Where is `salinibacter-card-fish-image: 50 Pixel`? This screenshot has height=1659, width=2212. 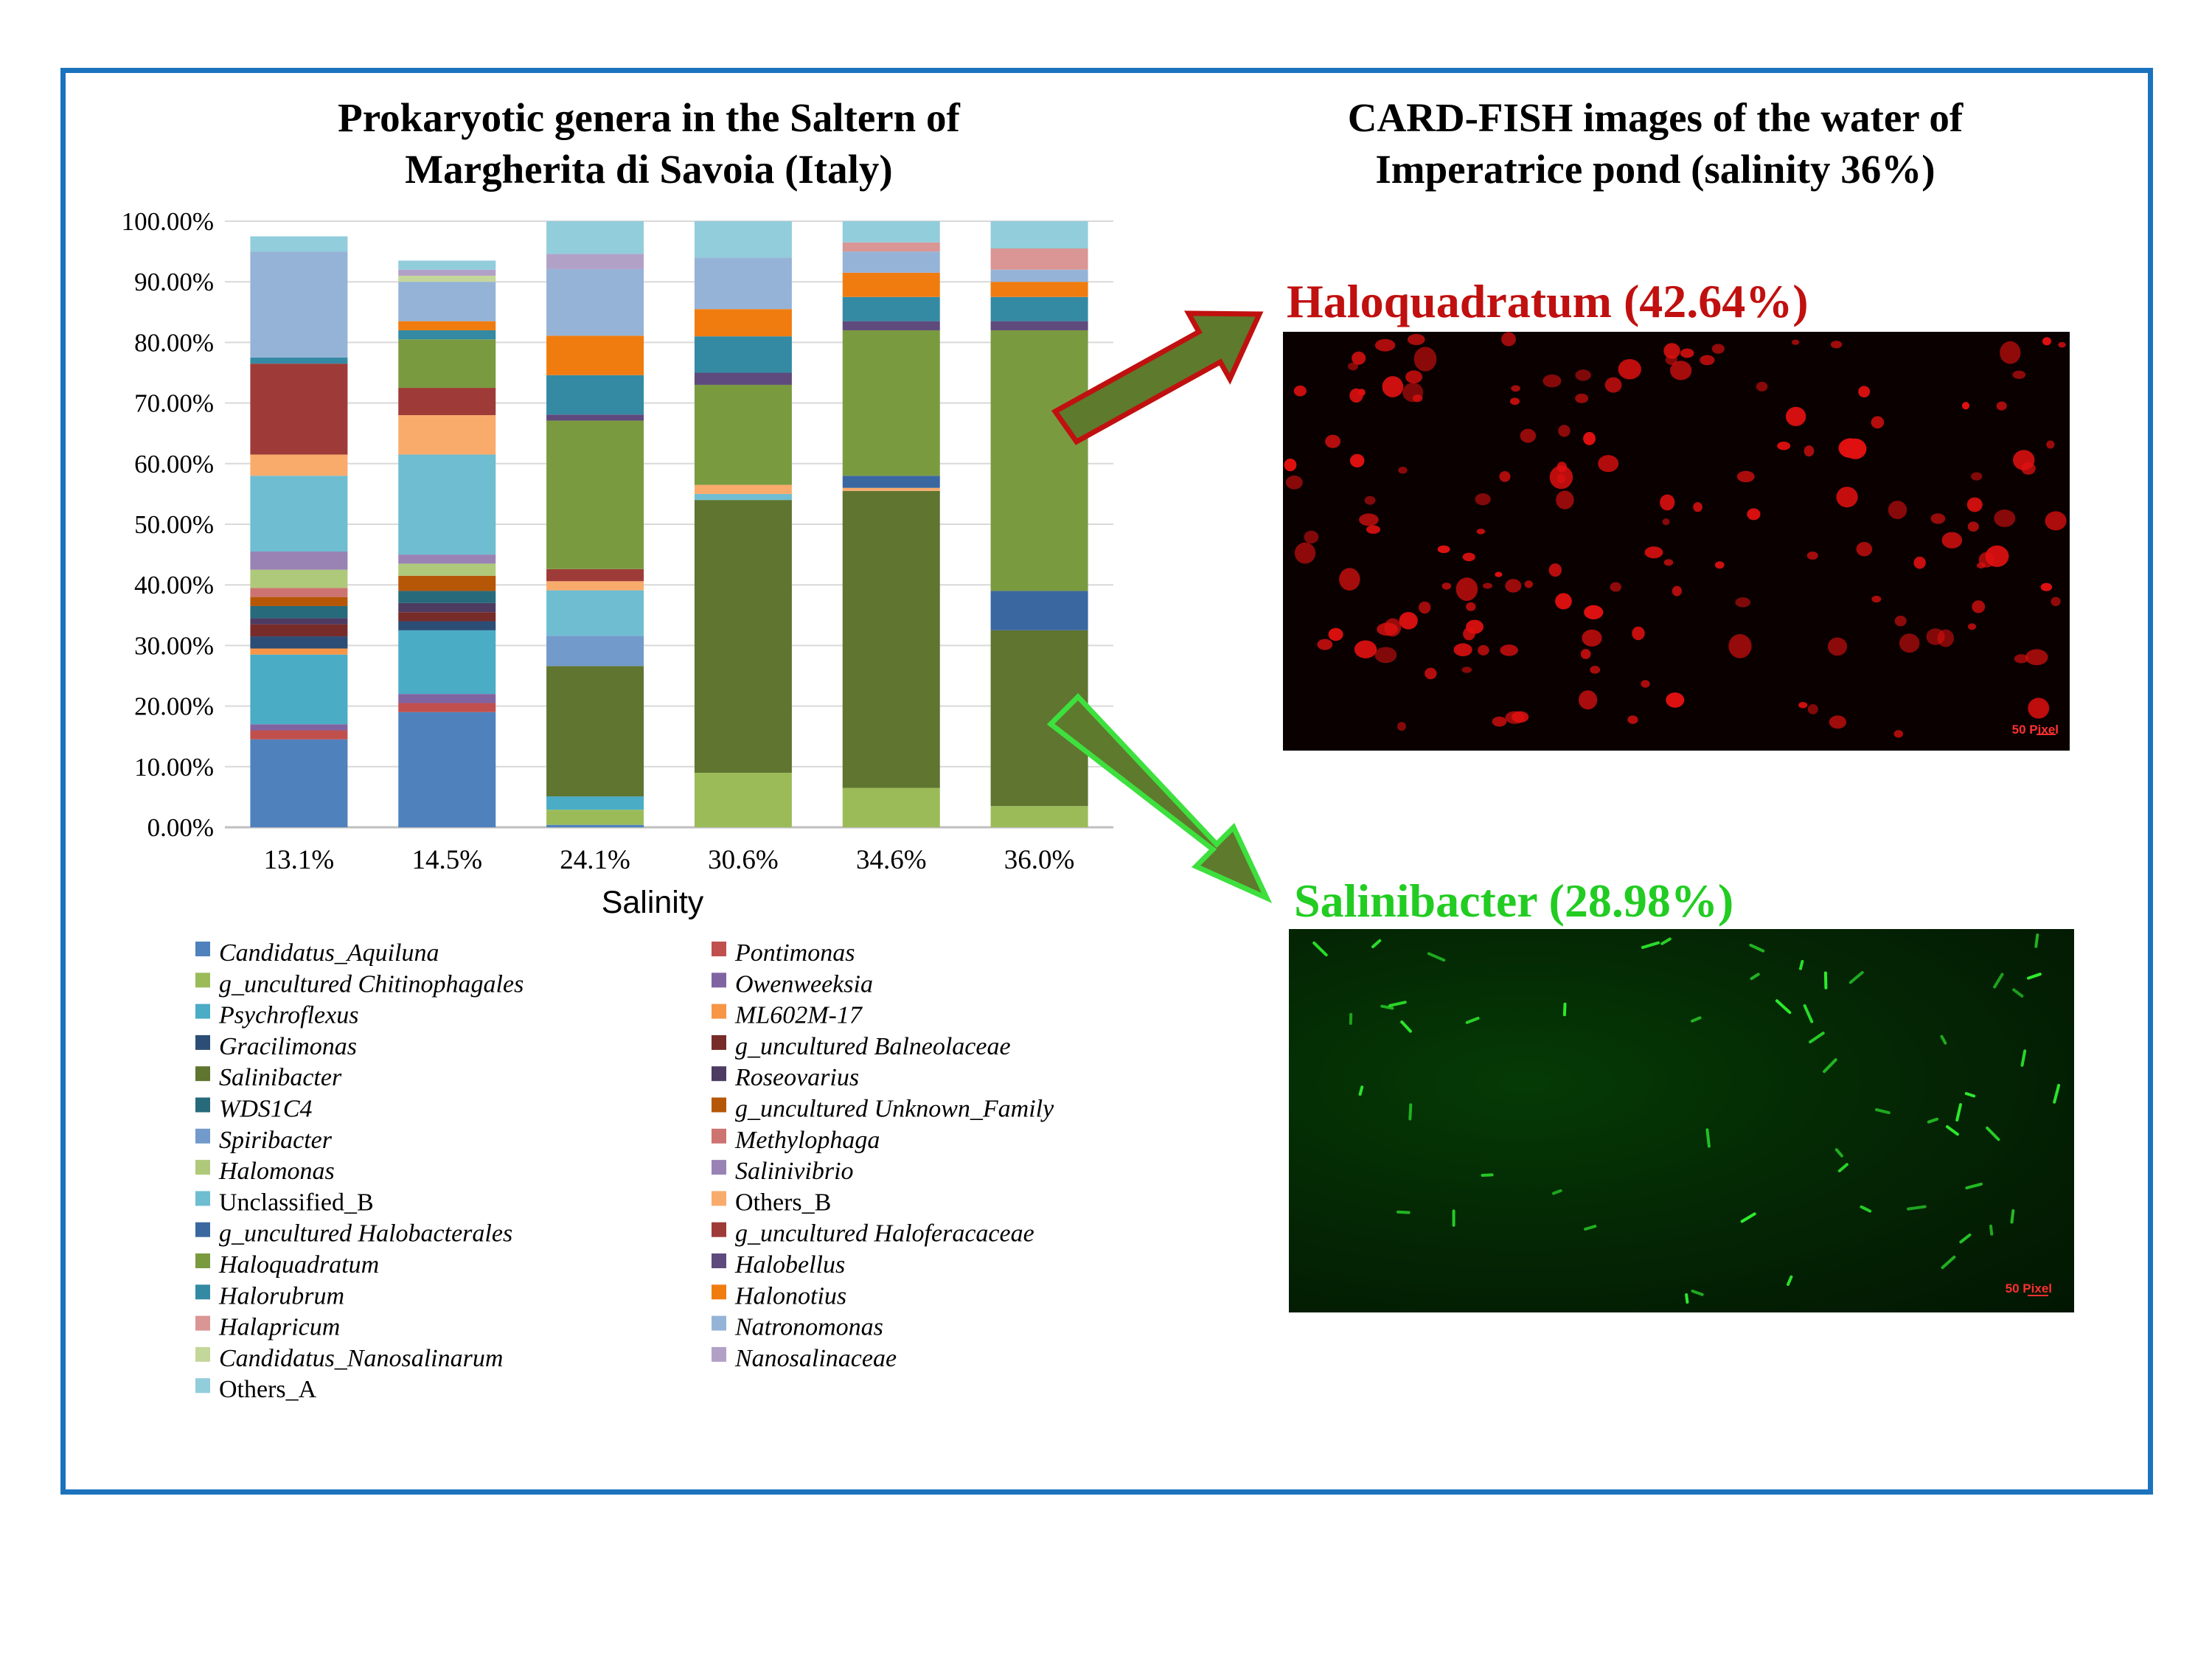
salinibacter-card-fish-image: 50 Pixel is located at coordinates (1681, 1120).